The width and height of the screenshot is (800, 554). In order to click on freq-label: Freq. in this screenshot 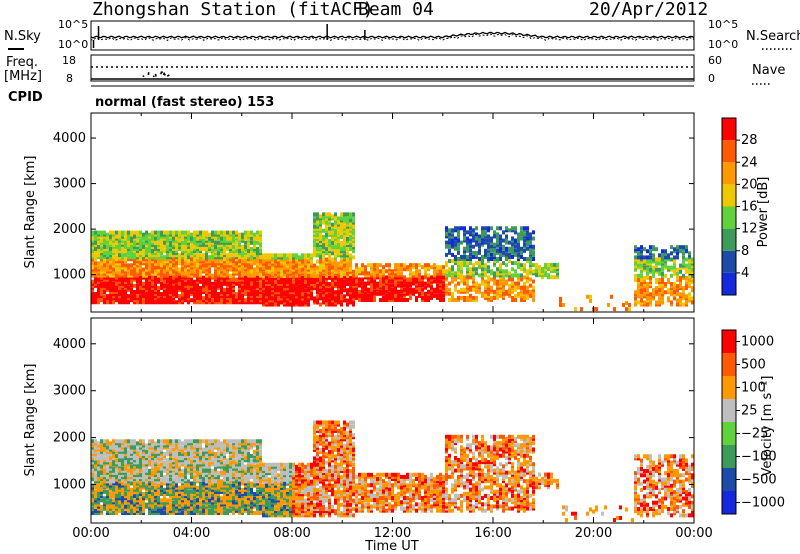, I will do `click(22, 62)`.